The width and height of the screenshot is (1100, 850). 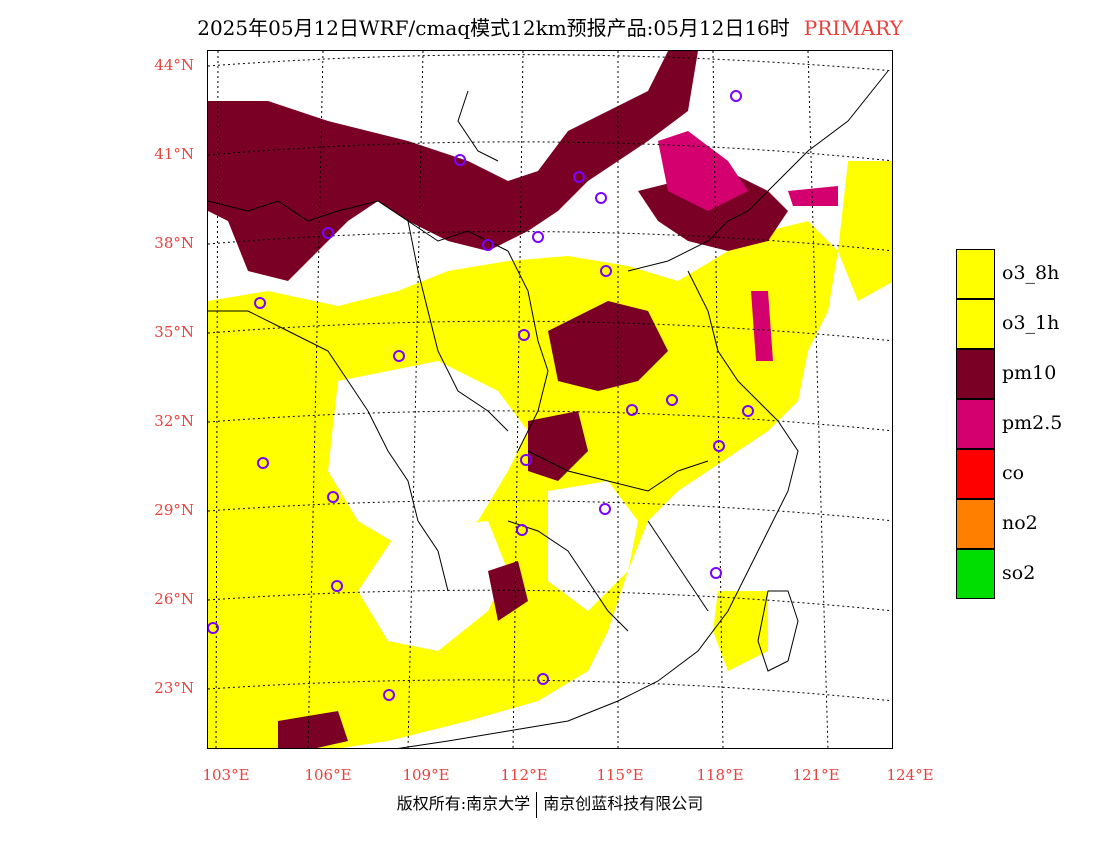 I want to click on legend-item: o3_8h, so click(x=1018, y=274).